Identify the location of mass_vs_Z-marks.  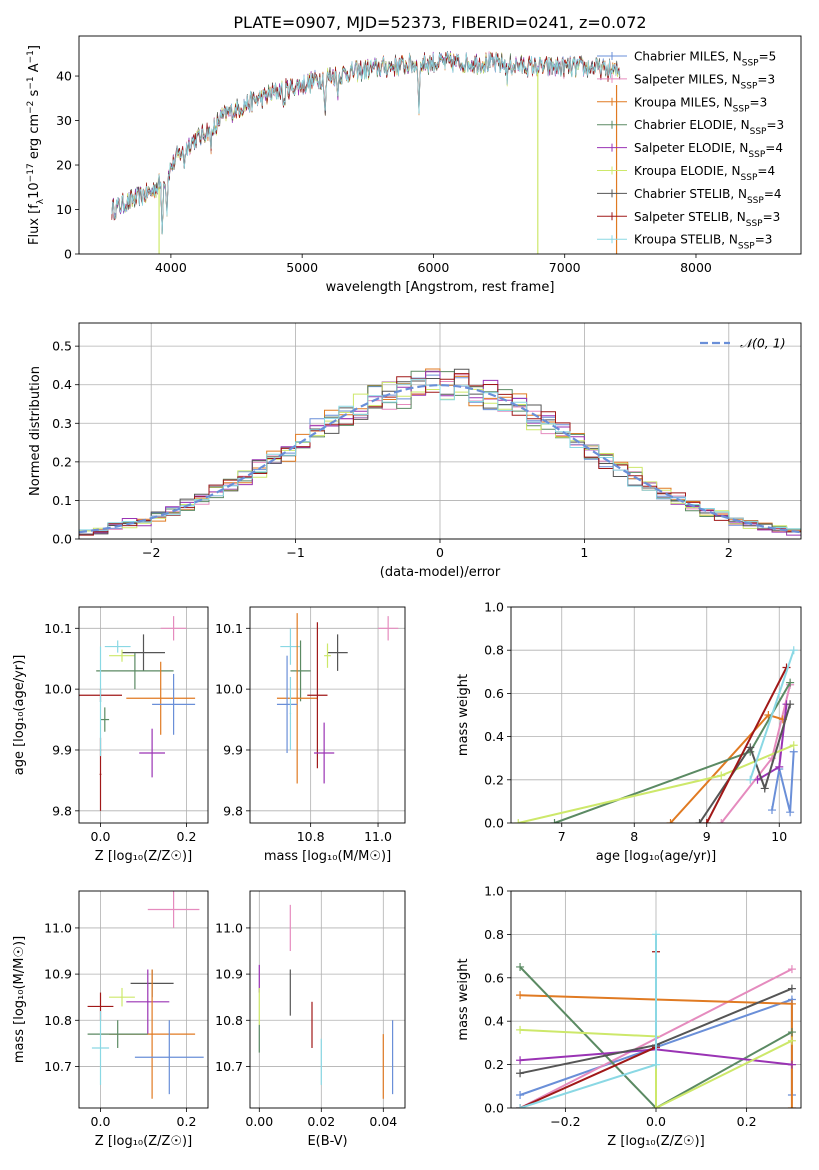
(145, 995).